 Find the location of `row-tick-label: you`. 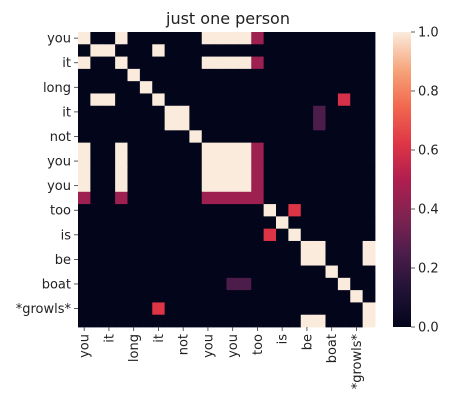

row-tick-label: you is located at coordinates (59, 186).